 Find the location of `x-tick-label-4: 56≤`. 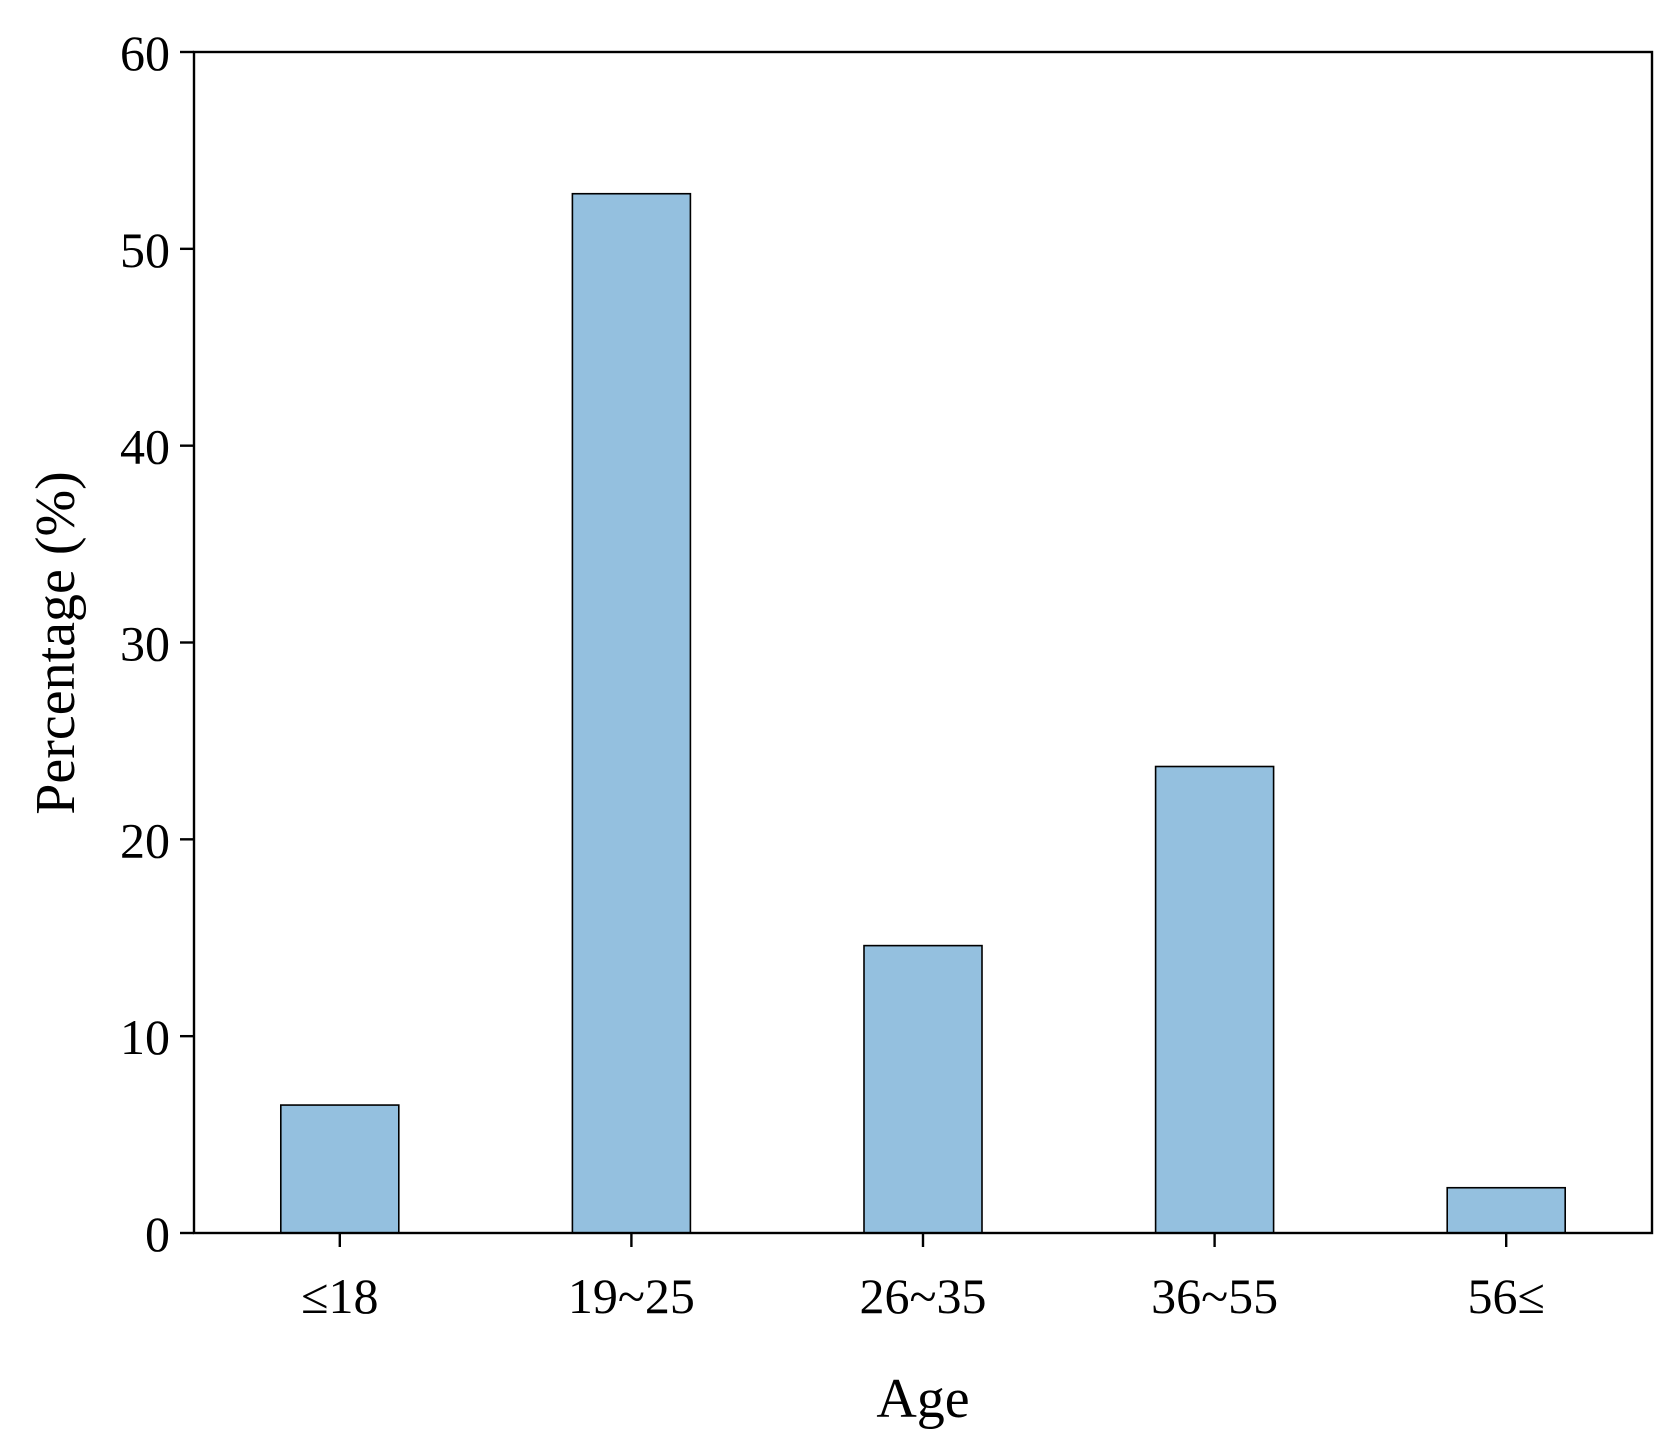

x-tick-label-4: 56≤ is located at coordinates (1505, 1296).